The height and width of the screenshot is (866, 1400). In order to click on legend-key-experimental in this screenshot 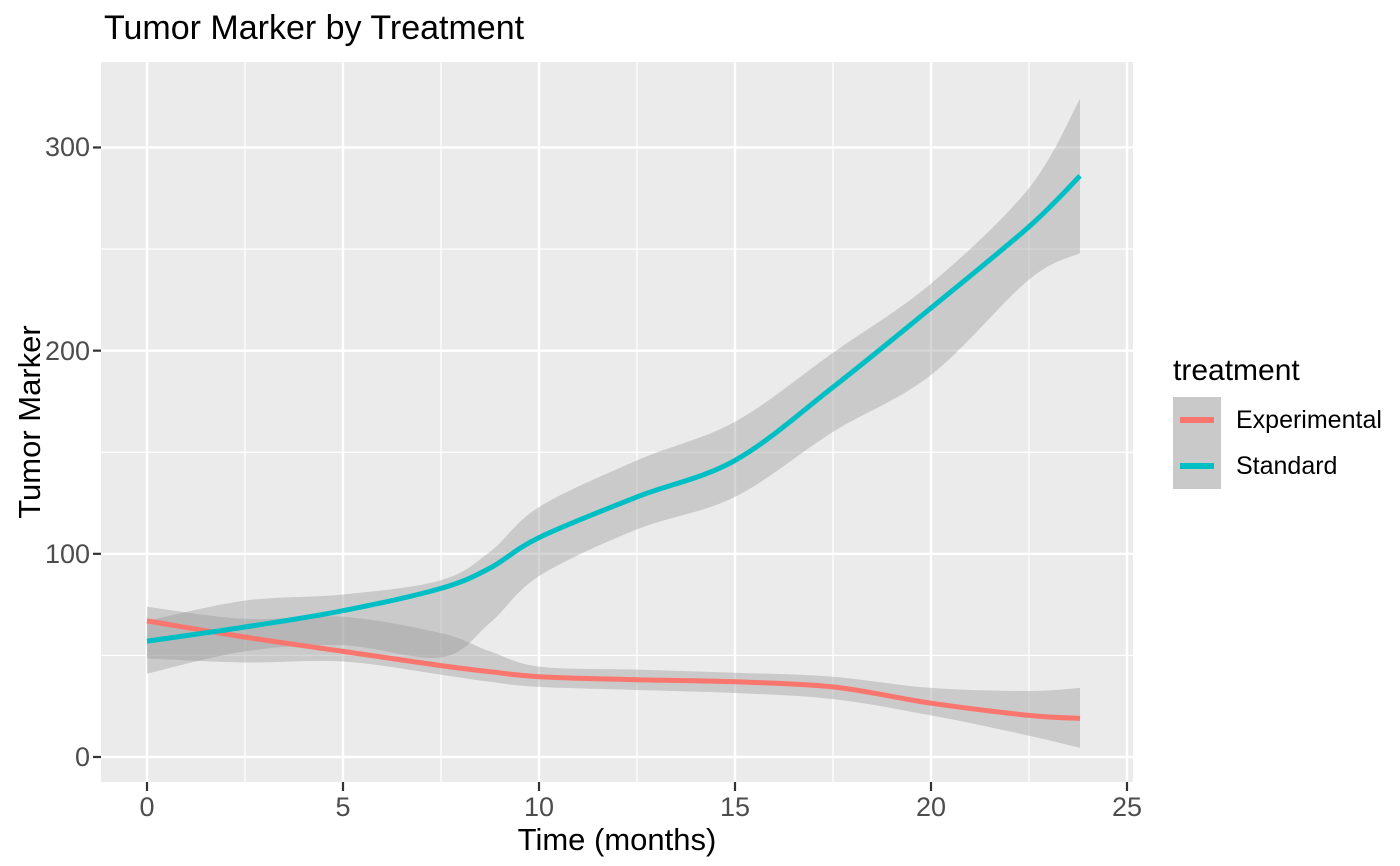, I will do `click(1197, 420)`.